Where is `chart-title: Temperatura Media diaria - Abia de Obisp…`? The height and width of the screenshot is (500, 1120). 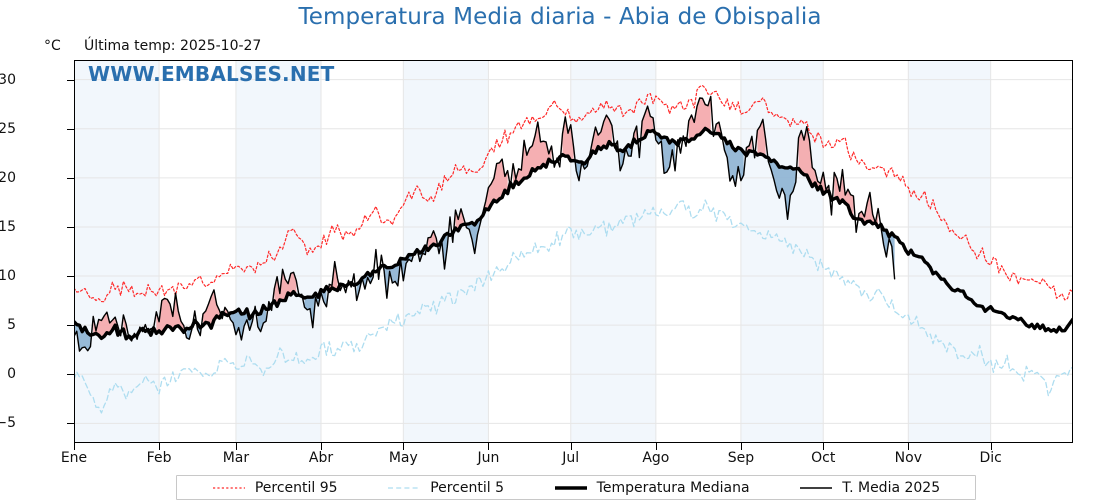 chart-title: Temperatura Media diaria - Abia de Obisp… is located at coordinates (560, 17).